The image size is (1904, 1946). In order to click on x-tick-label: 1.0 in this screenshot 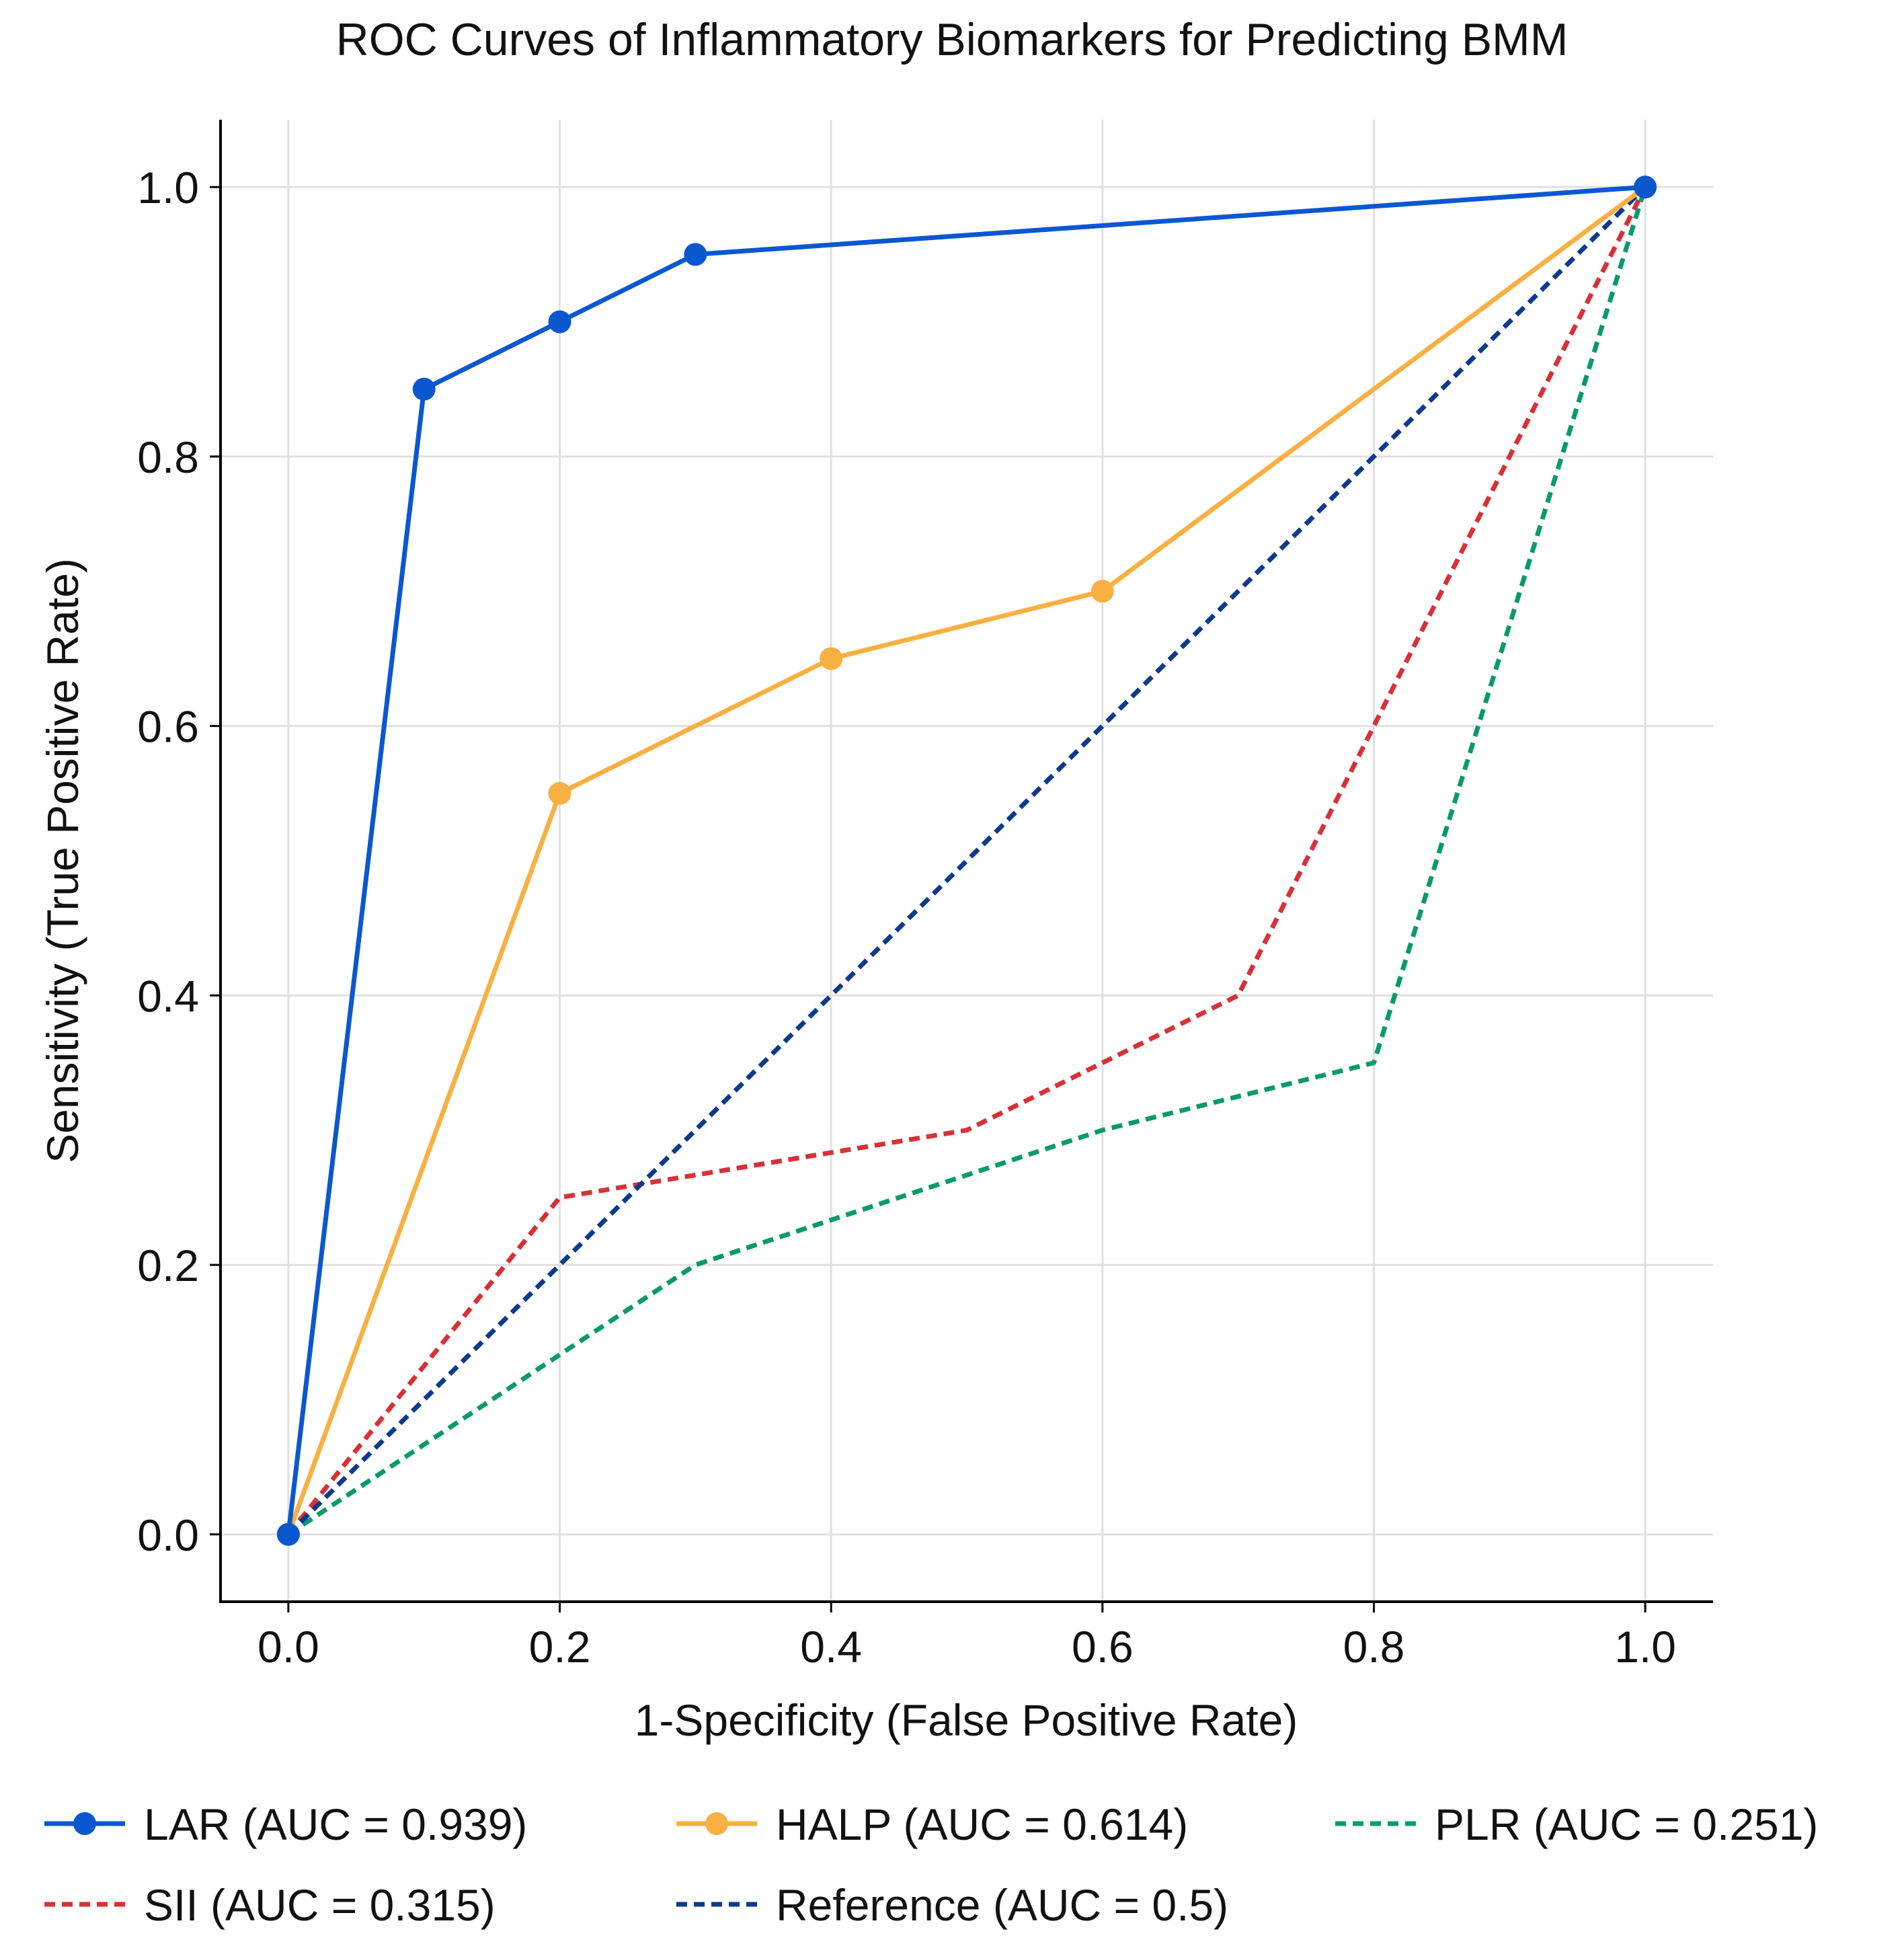, I will do `click(1645, 1647)`.